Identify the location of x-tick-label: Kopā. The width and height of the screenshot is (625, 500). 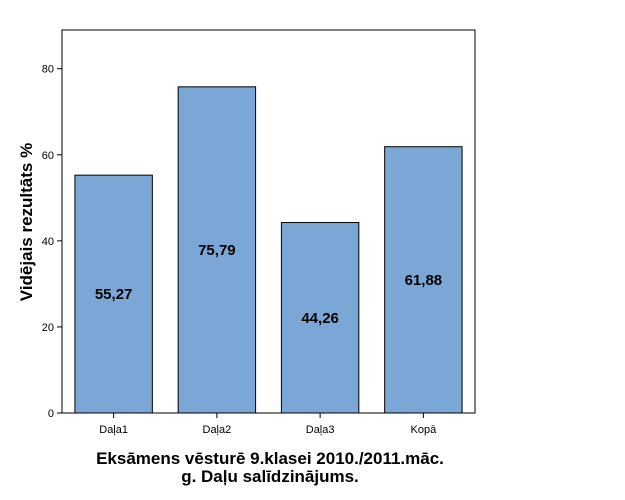
(424, 430).